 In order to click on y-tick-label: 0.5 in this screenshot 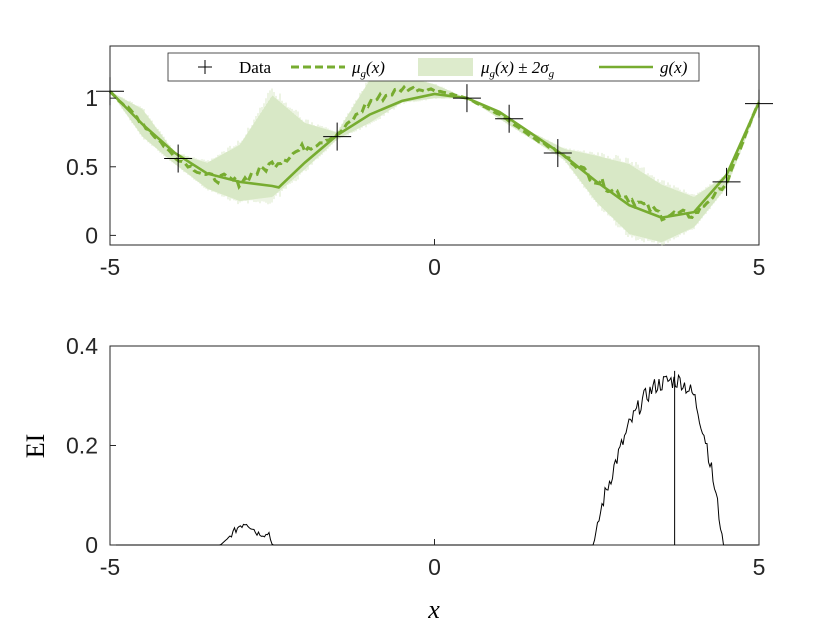, I will do `click(82, 167)`.